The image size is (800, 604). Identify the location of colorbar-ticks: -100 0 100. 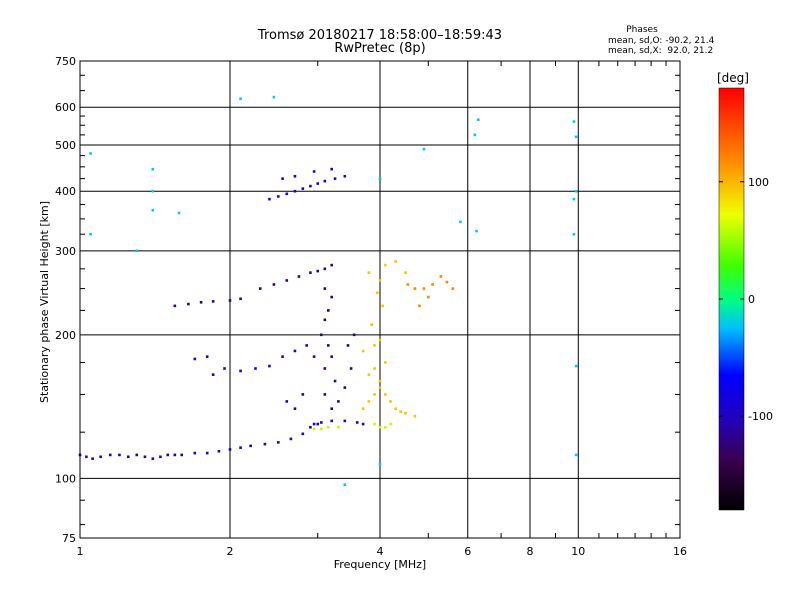
(746, 299).